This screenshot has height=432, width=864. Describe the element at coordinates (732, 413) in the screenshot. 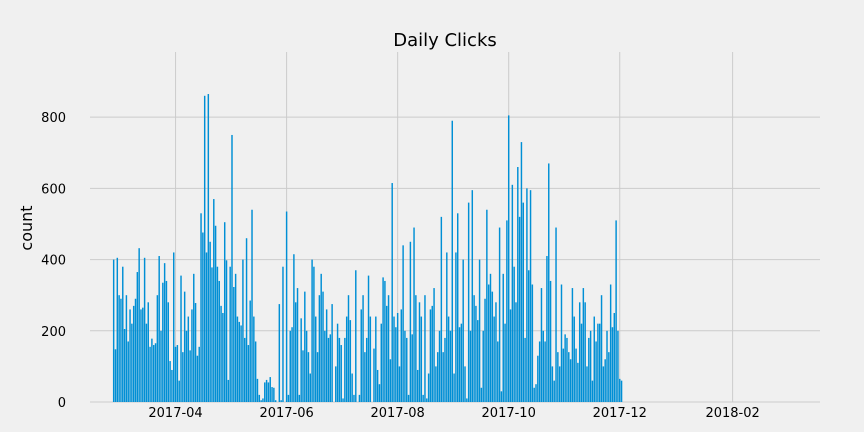

I see `x-tick-label: 2018-02` at that location.